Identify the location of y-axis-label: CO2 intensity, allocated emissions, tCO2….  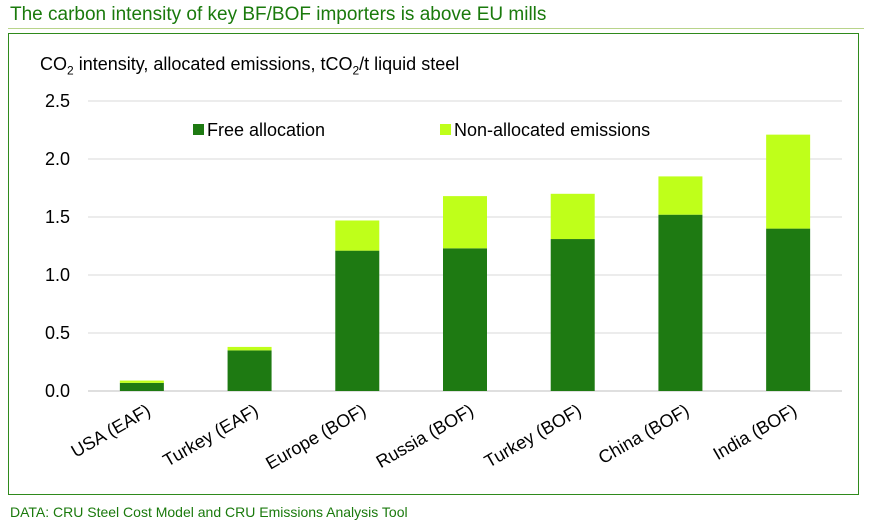
(249, 66).